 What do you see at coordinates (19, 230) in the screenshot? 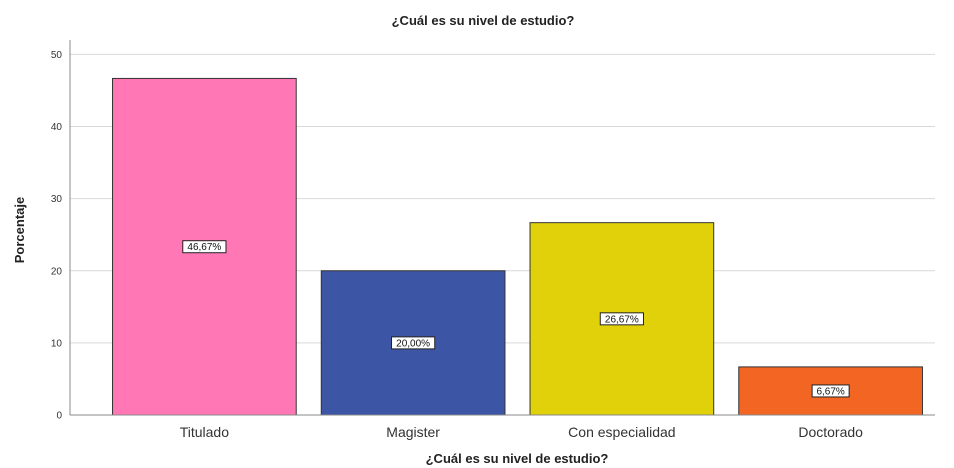
I see `y-axis-title: Porcentaje` at bounding box center [19, 230].